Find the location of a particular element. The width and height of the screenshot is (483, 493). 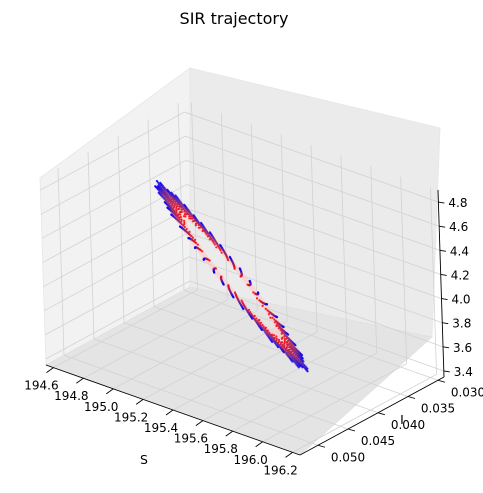

y-grid-floor is located at coordinates (311, 335).